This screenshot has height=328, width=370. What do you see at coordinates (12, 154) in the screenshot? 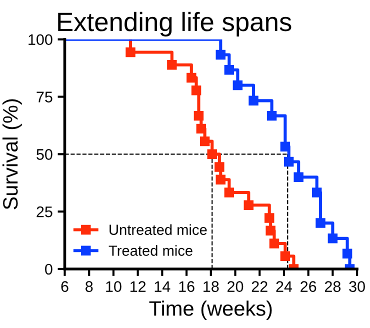
I see `y-axis-title: Survival (%)` at bounding box center [12, 154].